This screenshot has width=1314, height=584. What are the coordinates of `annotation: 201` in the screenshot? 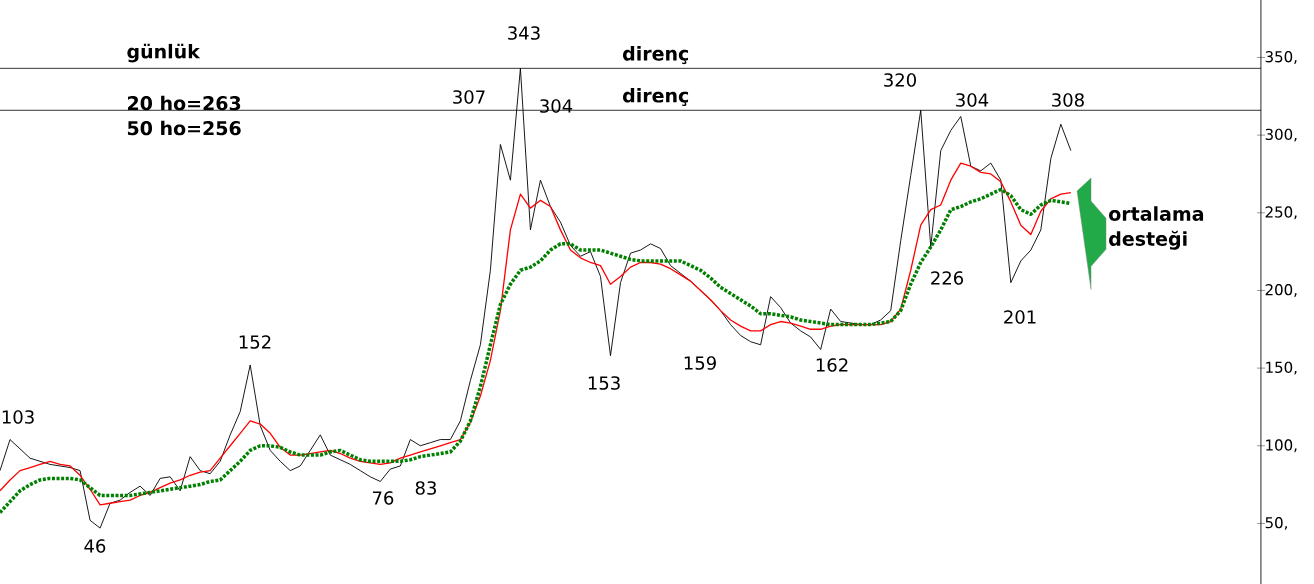 It's located at (1020, 317).